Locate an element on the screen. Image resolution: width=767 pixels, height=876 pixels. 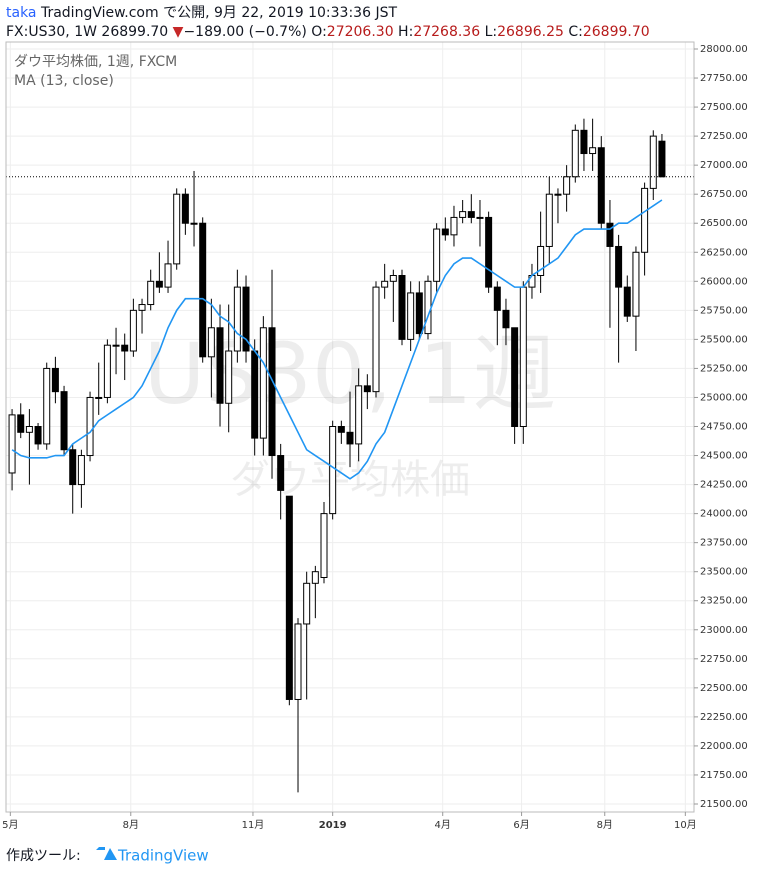
y-tick-label: 27750.00 is located at coordinates (724, 78).